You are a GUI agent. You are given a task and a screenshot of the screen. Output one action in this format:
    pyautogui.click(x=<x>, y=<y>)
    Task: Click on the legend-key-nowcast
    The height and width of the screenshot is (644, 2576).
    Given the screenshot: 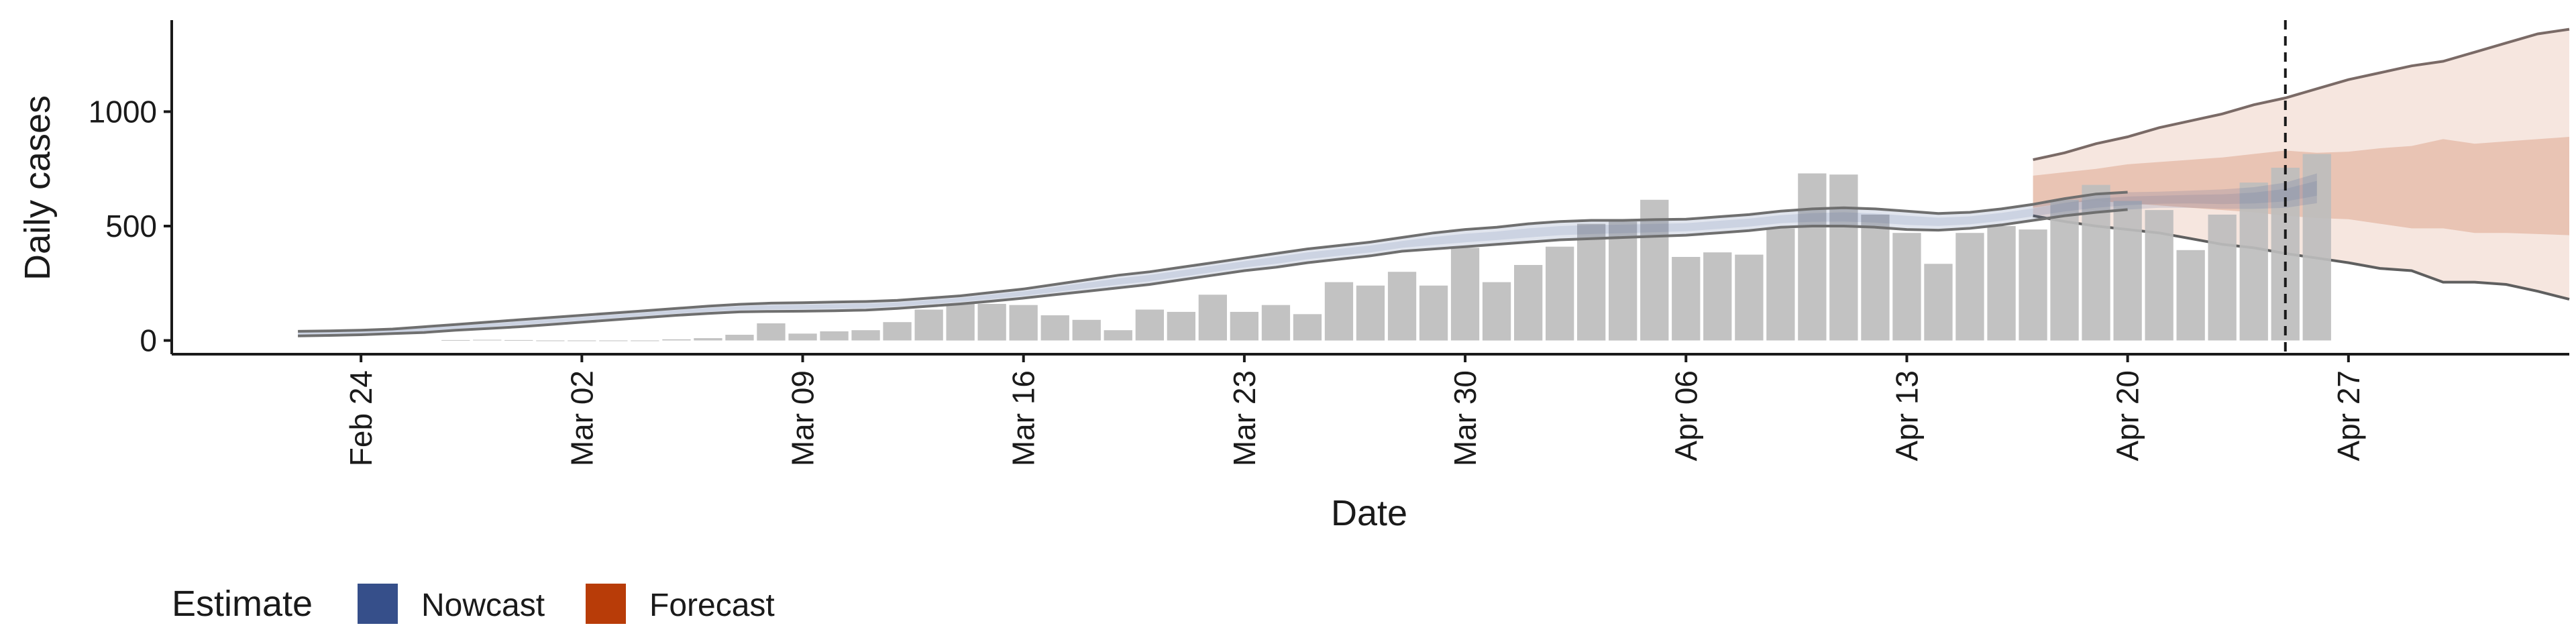 What is the action you would take?
    pyautogui.click(x=378, y=604)
    